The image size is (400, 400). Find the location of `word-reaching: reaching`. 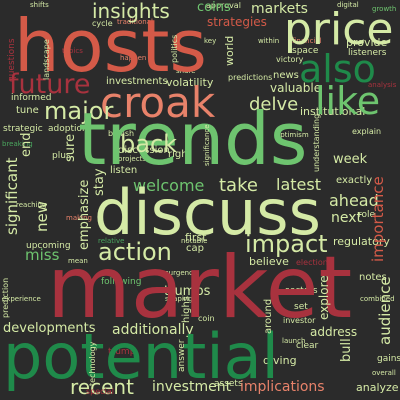

word-reaching: reaching is located at coordinates (31, 205).